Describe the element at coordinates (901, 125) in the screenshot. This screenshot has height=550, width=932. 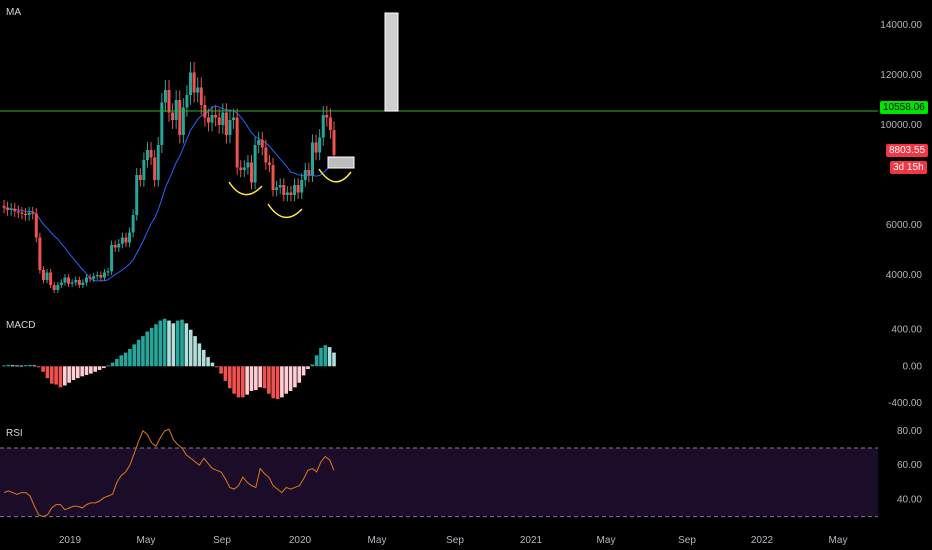
I see `main-y-tick-label: 10000.00` at that location.